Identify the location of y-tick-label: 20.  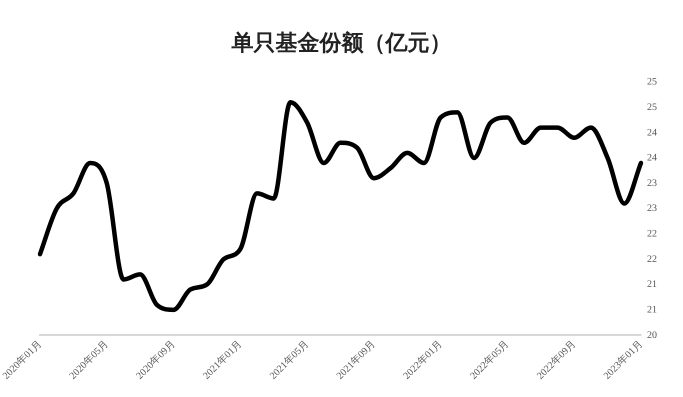
(652, 335).